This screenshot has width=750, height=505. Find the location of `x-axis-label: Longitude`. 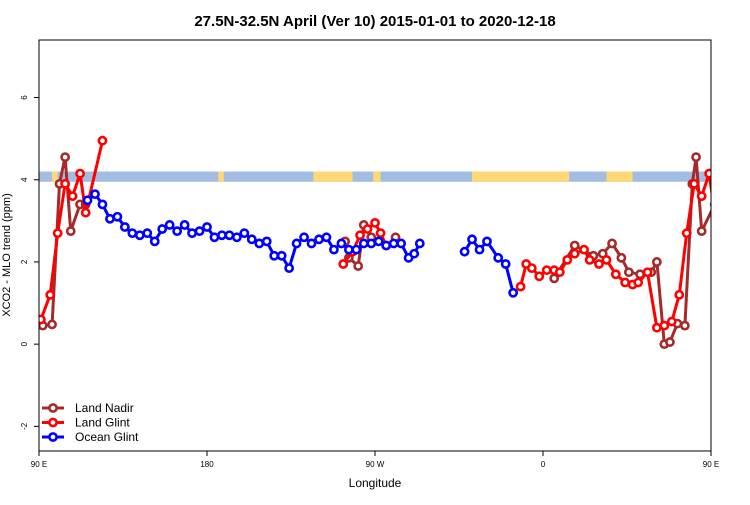

x-axis-label: Longitude is located at coordinates (375, 483).